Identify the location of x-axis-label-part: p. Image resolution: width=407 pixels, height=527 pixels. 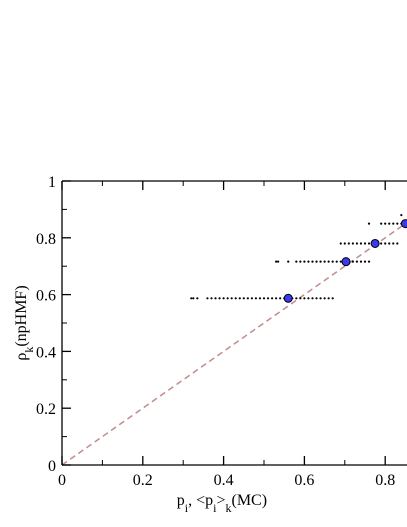
(181, 500).